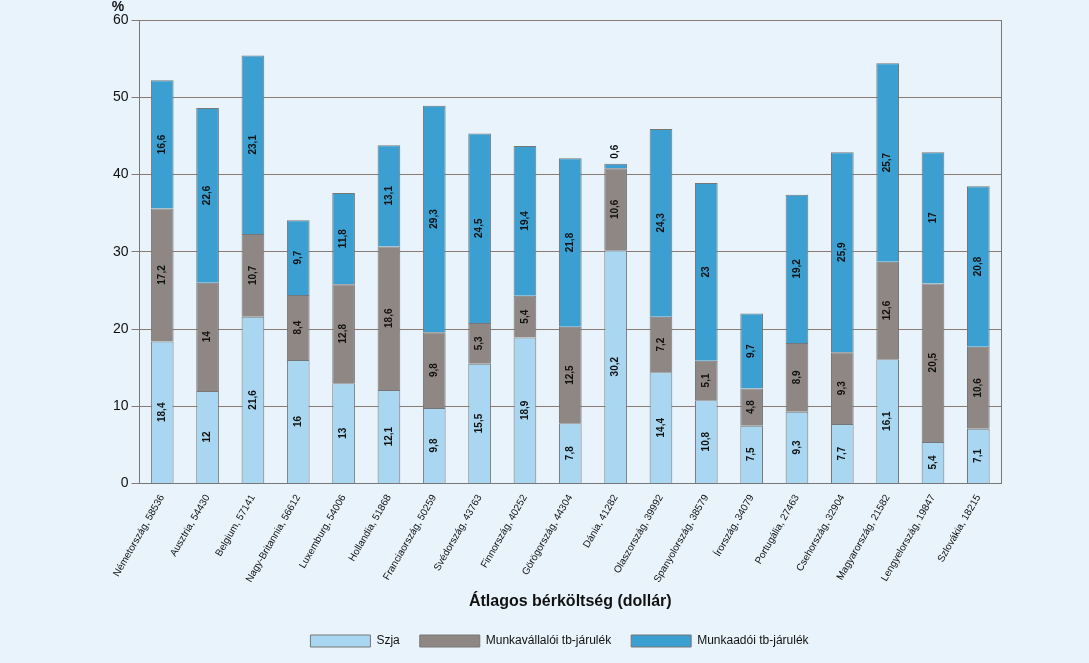  I want to click on data-label: 29,3, so click(434, 218).